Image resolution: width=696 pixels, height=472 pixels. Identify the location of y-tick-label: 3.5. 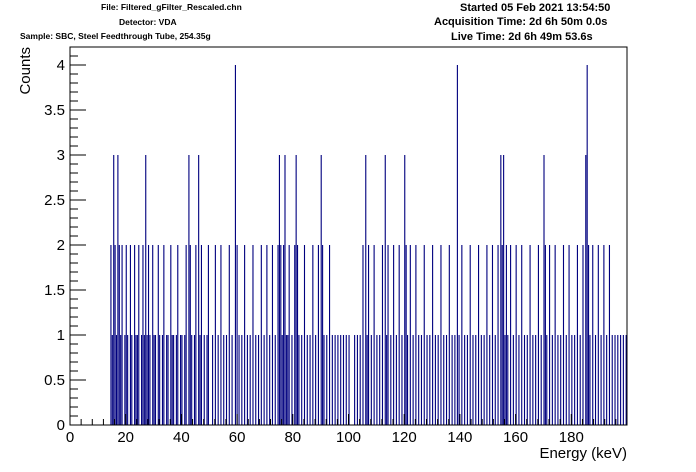
(54, 110).